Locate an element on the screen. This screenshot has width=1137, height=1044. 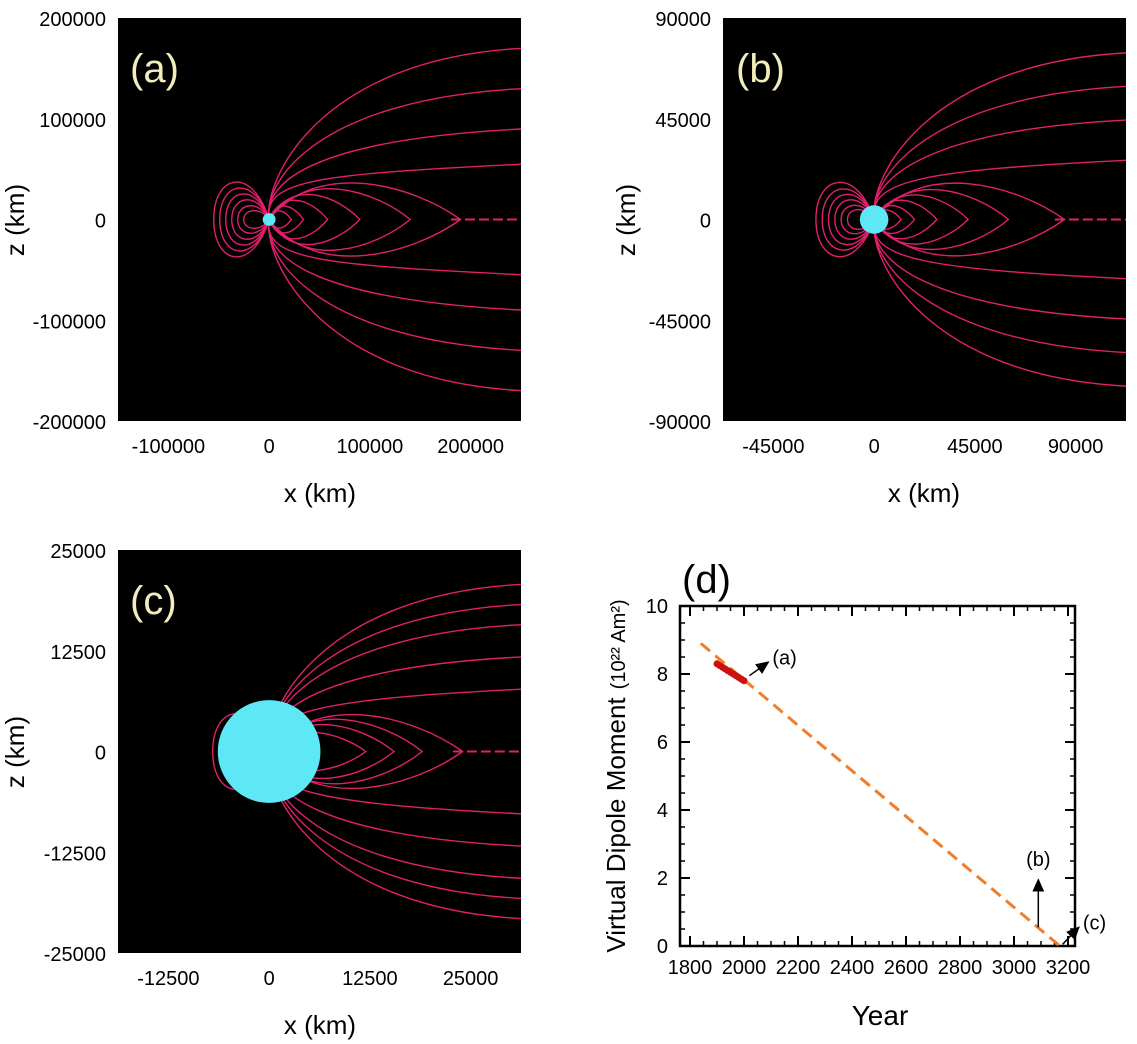
panel-d-xlabel: Year is located at coordinates (880, 1015).